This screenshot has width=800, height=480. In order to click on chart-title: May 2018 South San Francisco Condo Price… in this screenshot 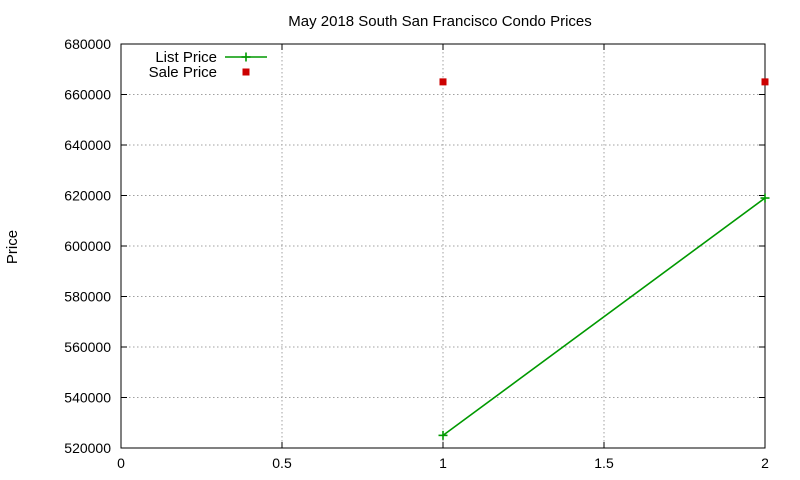, I will do `click(440, 21)`.